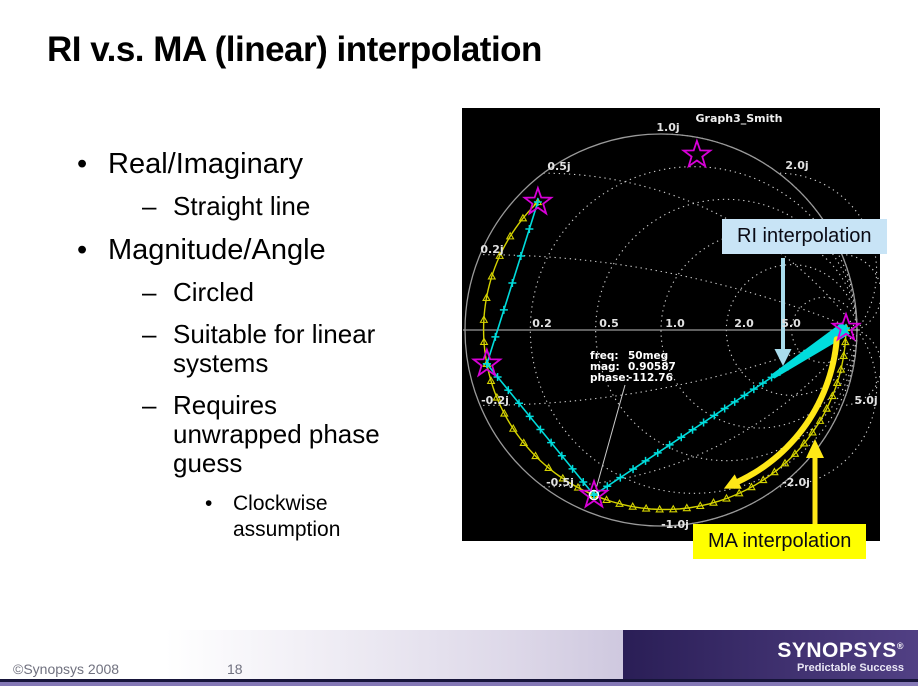  Describe the element at coordinates (542, 323) in the screenshot. I see `real-axis-tick: 0.2` at that location.